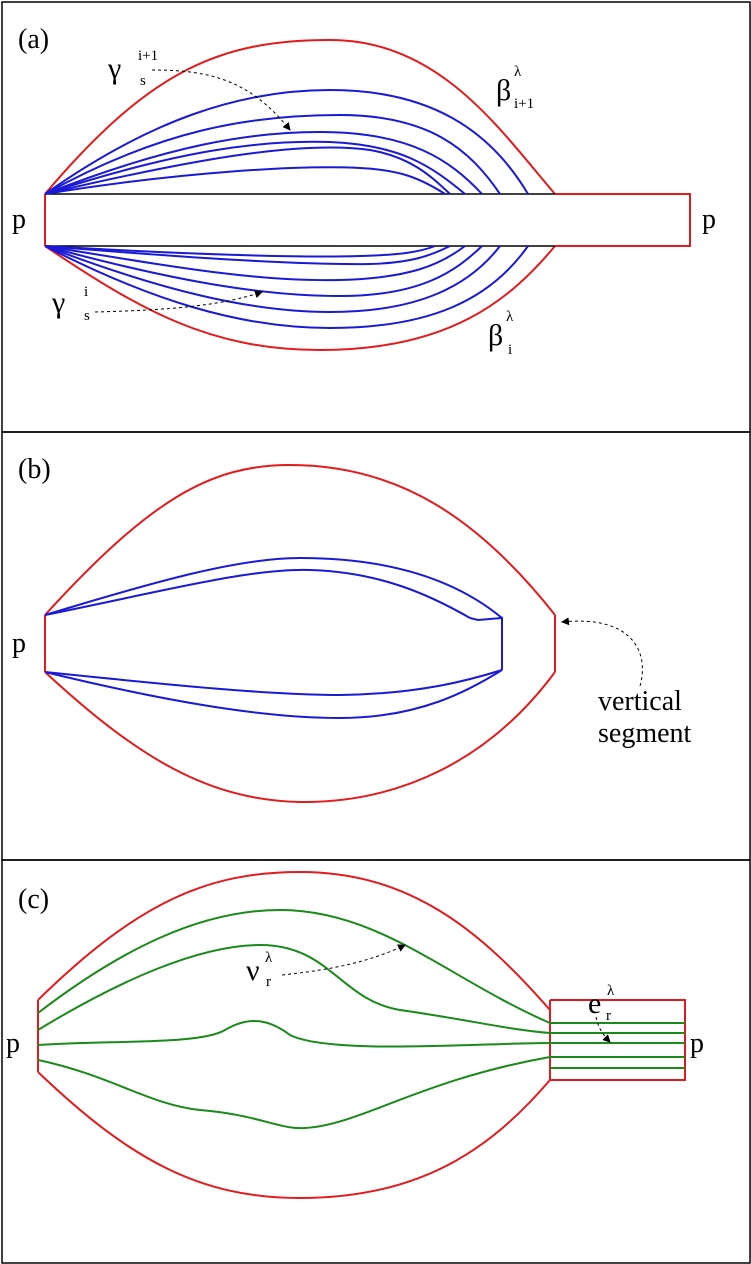 Image resolution: width=751 pixels, height=1264 pixels. I want to click on c-red-top, so click(294, 940).